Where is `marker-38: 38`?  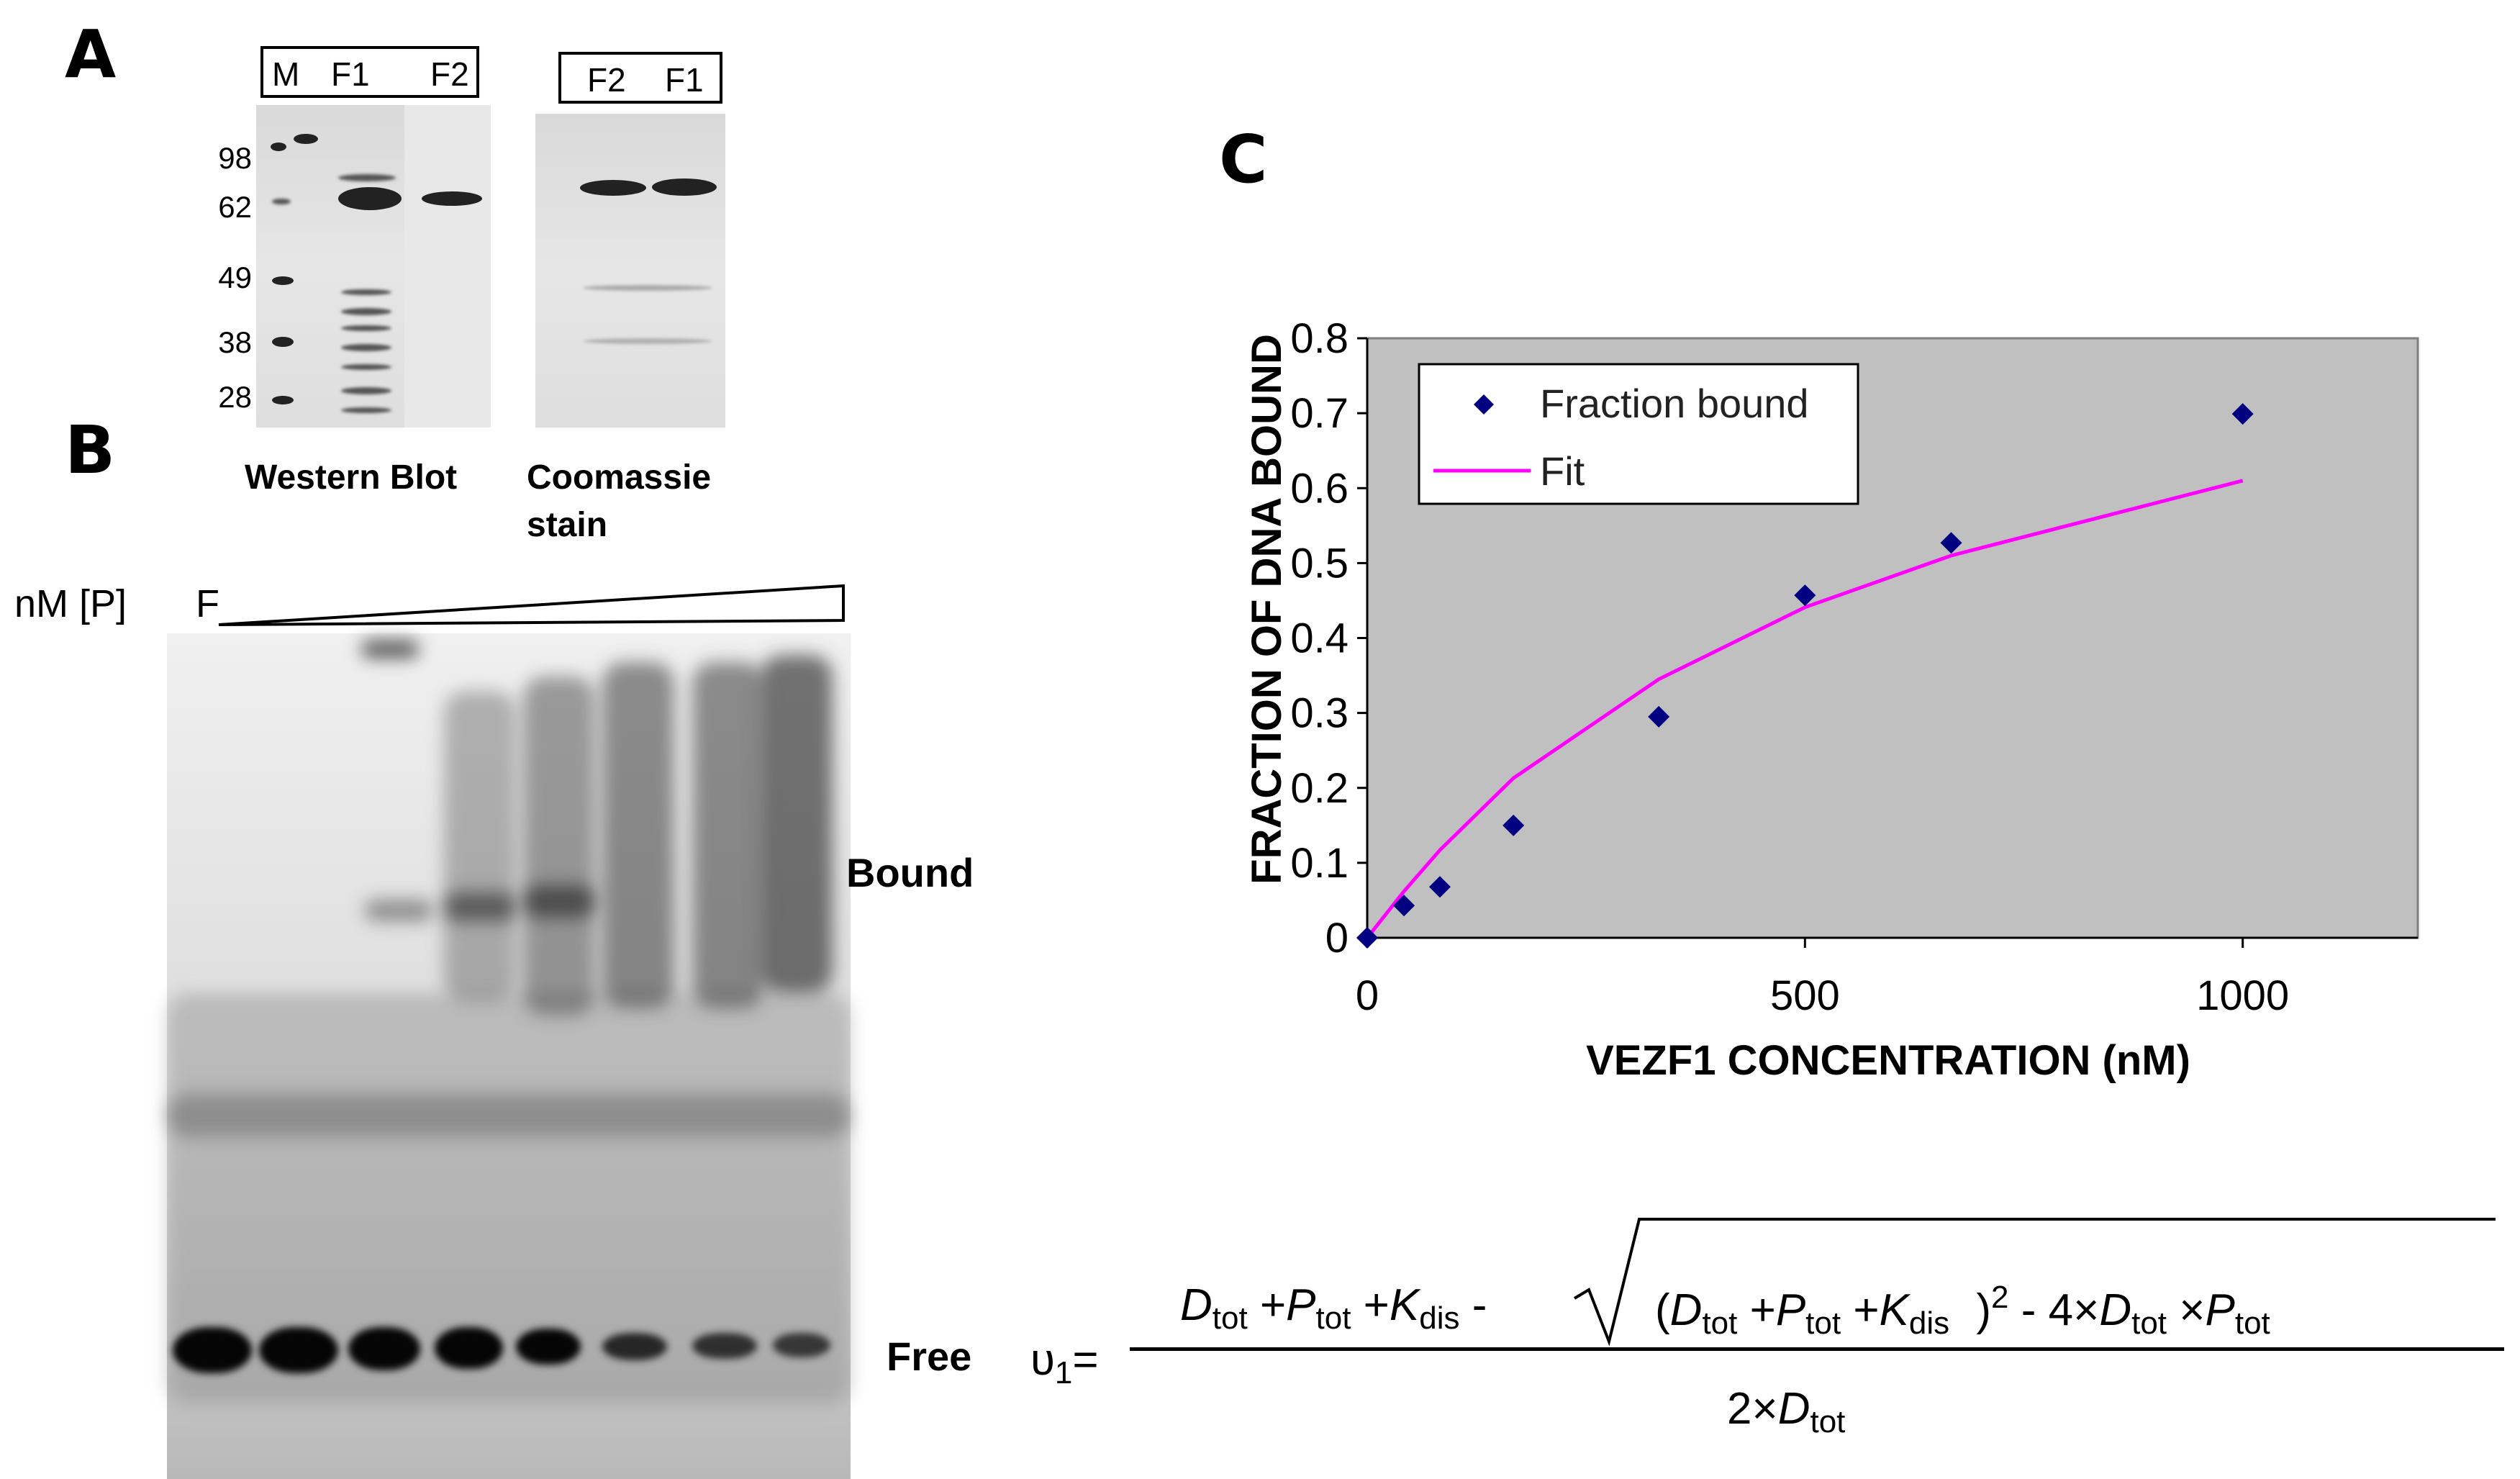
marker-38: 38 is located at coordinates (235, 342).